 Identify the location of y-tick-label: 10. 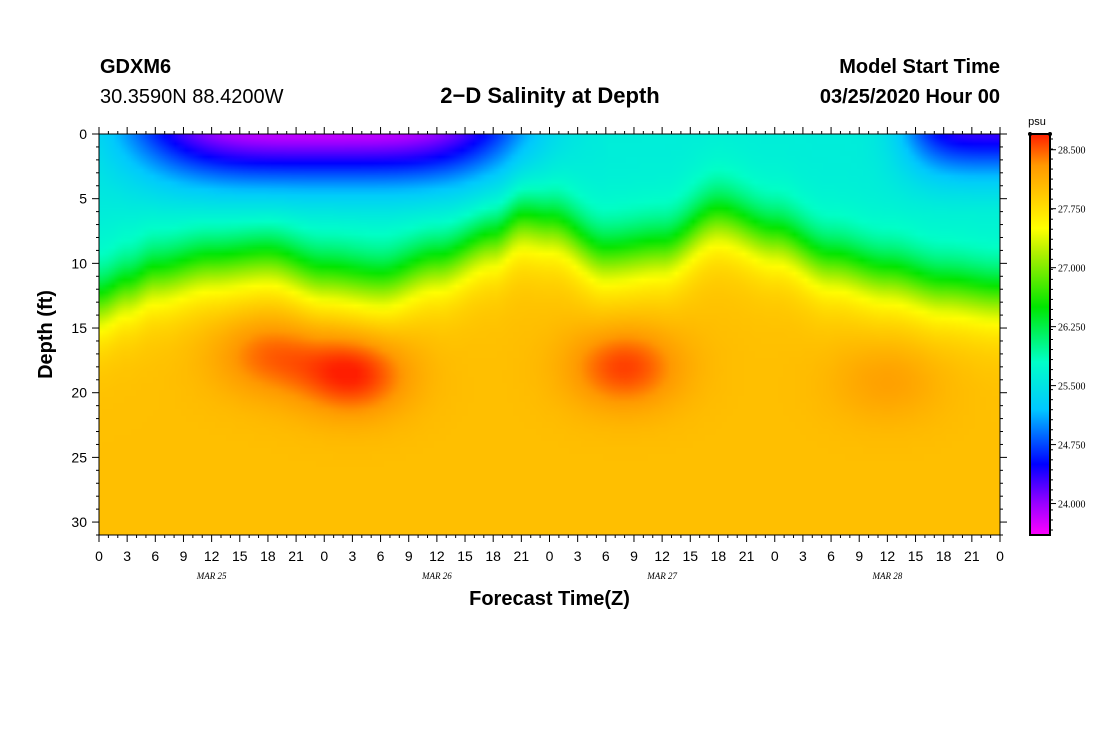
(79, 263).